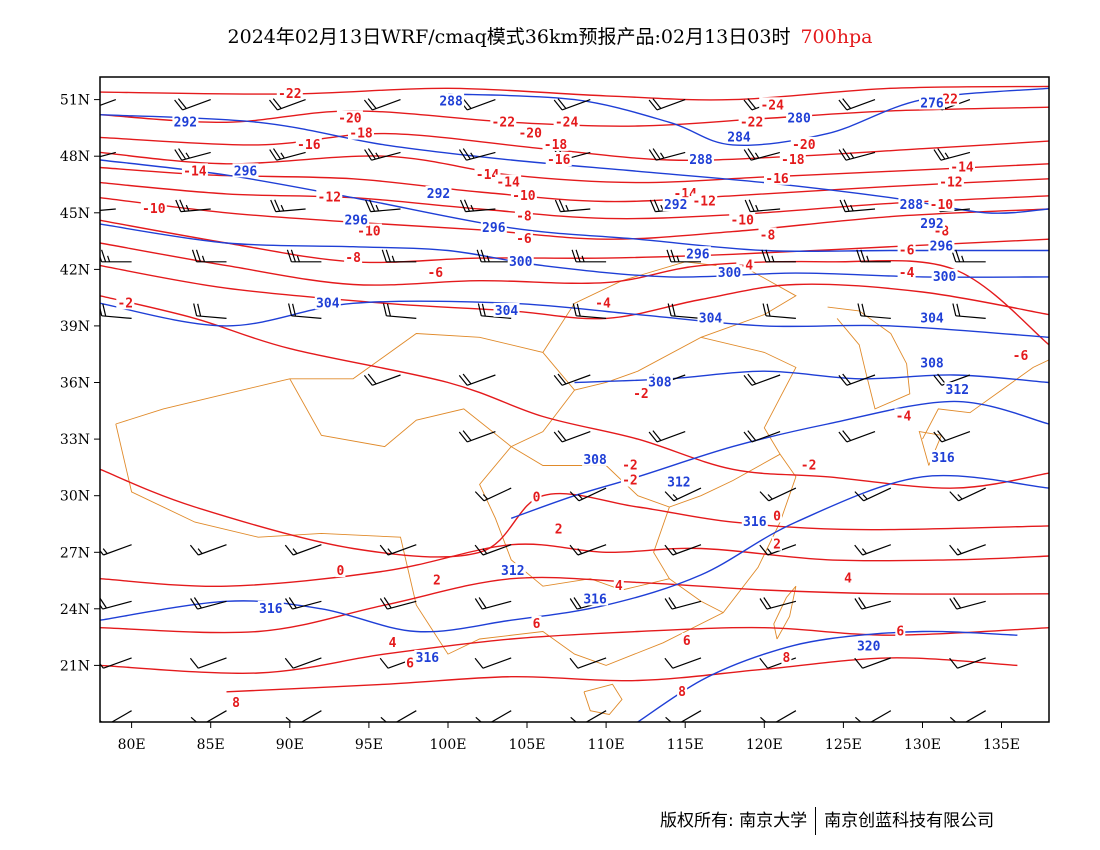 The image size is (1100, 850). Describe the element at coordinates (195, 171) in the screenshot. I see `temperature-label: -14` at that location.